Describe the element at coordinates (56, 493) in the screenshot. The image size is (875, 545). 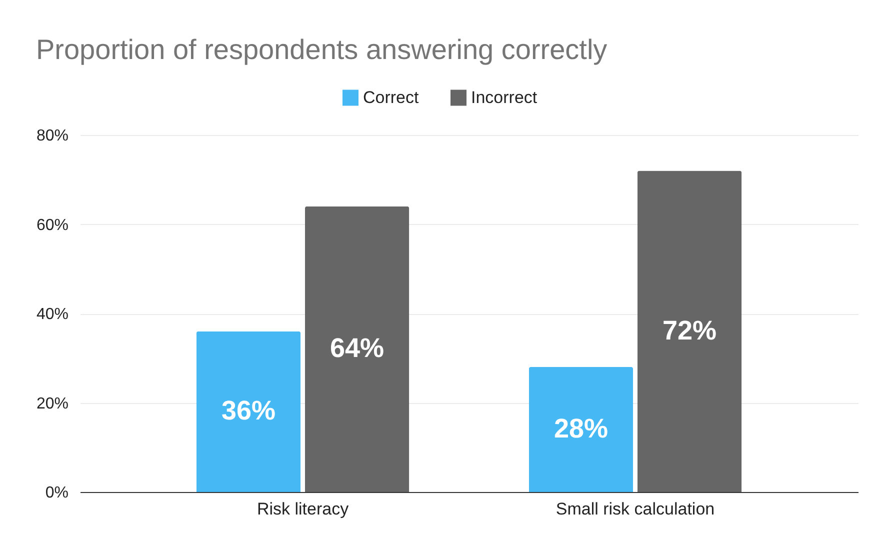
I see `y-tick-label: 0%` at that location.